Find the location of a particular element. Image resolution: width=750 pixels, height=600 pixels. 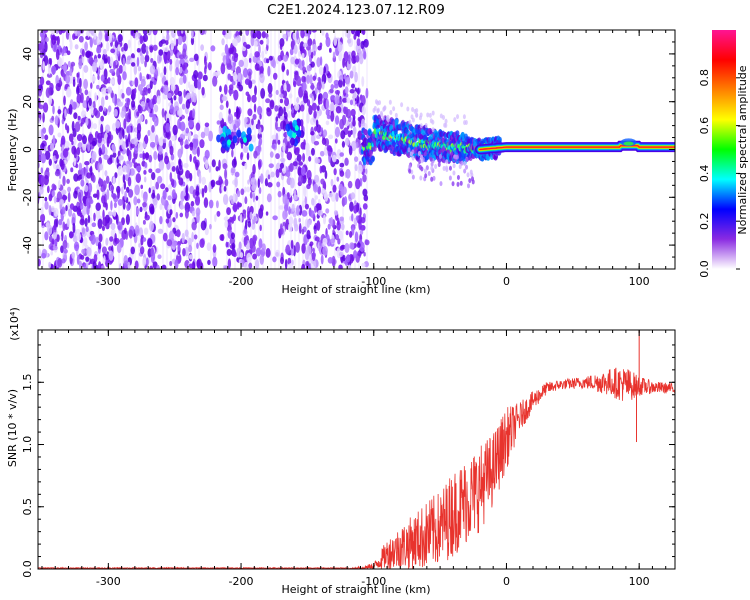

colorbar-tick-label: 0.0 is located at coordinates (704, 269).